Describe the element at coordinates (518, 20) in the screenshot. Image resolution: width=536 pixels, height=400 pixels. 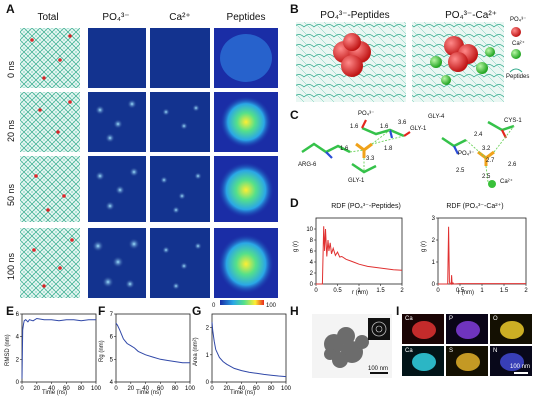
I see `legend-po4: PO₄³⁻` at that location.